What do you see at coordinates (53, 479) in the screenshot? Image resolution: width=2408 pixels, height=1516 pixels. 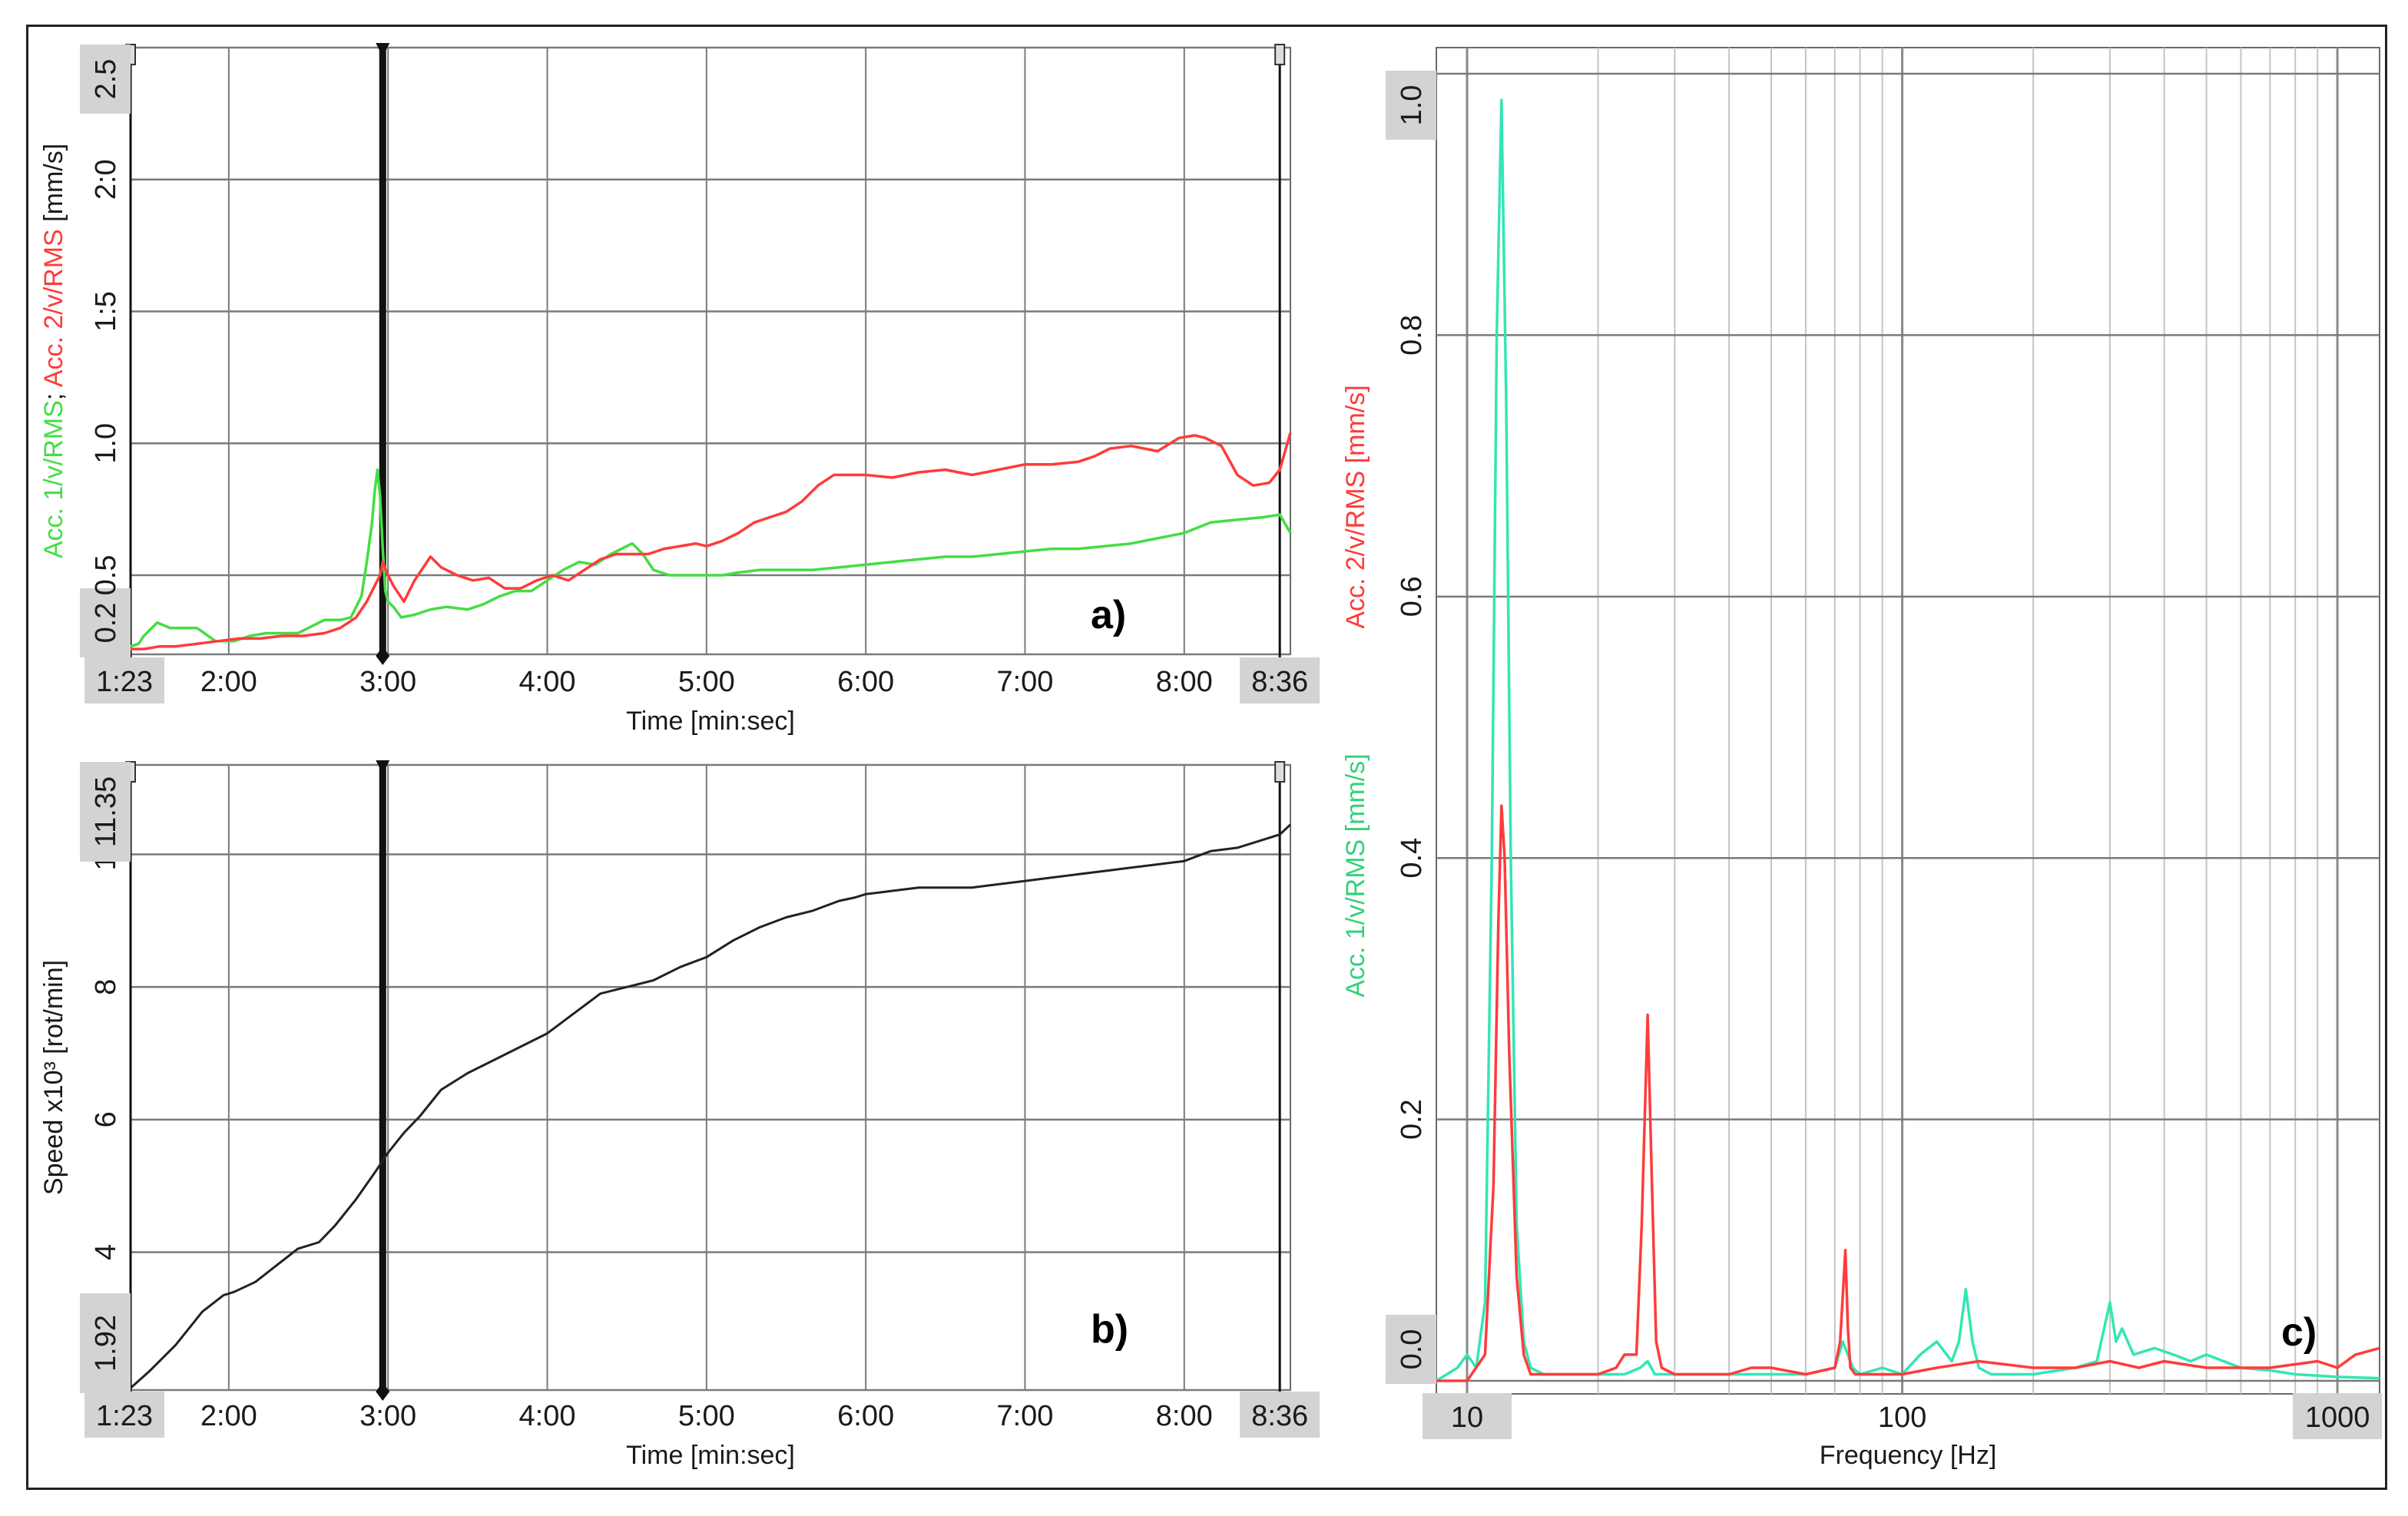 I see `y-axis-label-part: Acc. 1/v/RMS` at bounding box center [53, 479].